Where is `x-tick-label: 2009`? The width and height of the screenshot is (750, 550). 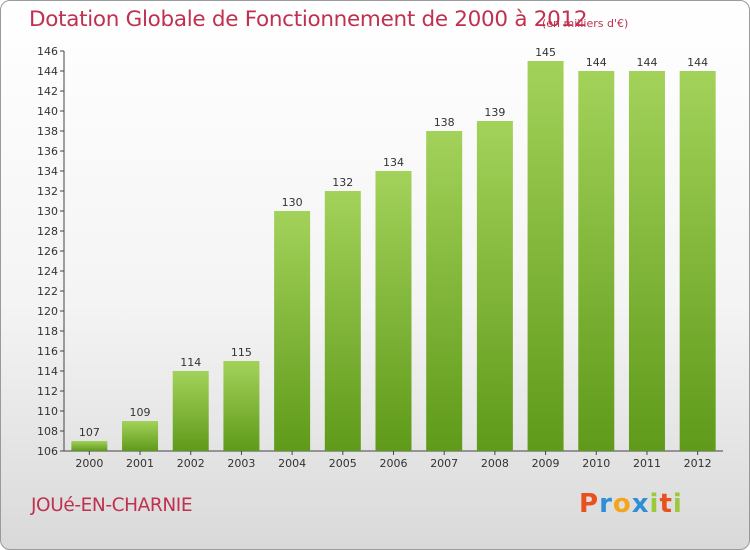
x-tick-label: 2009 is located at coordinates (546, 463).